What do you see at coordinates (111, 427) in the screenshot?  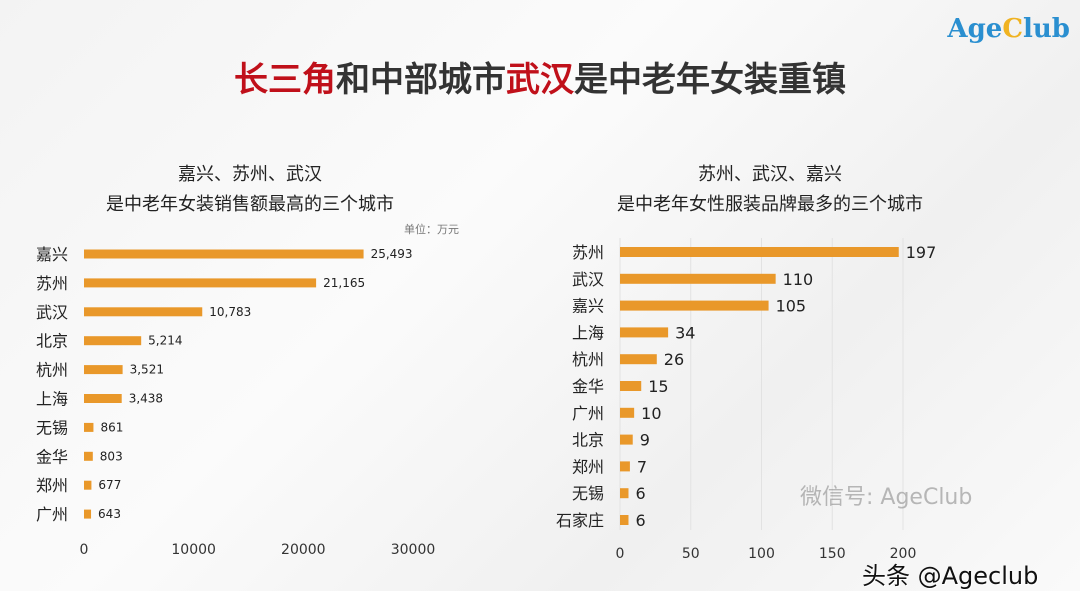 I see `data-label: 861` at bounding box center [111, 427].